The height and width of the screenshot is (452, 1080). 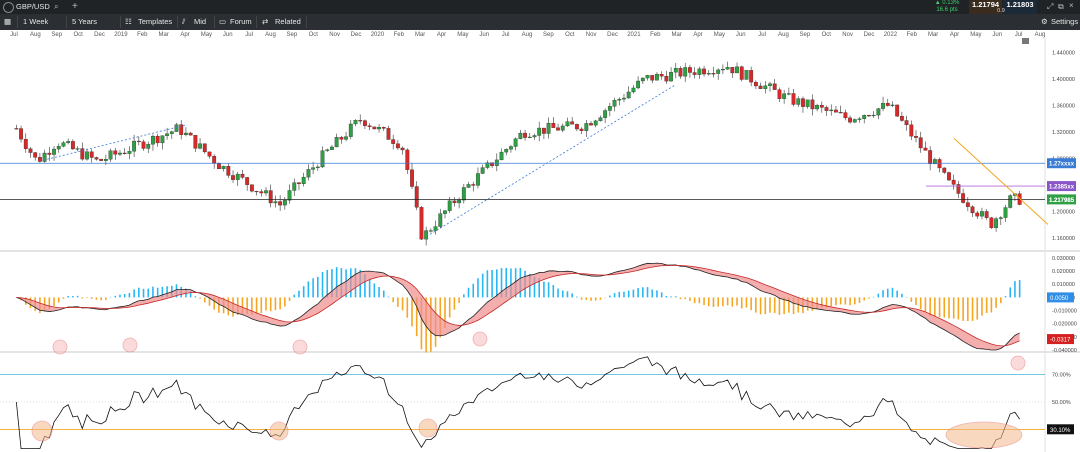 I want to click on popout-icon: ⧉, so click(x=1061, y=6).